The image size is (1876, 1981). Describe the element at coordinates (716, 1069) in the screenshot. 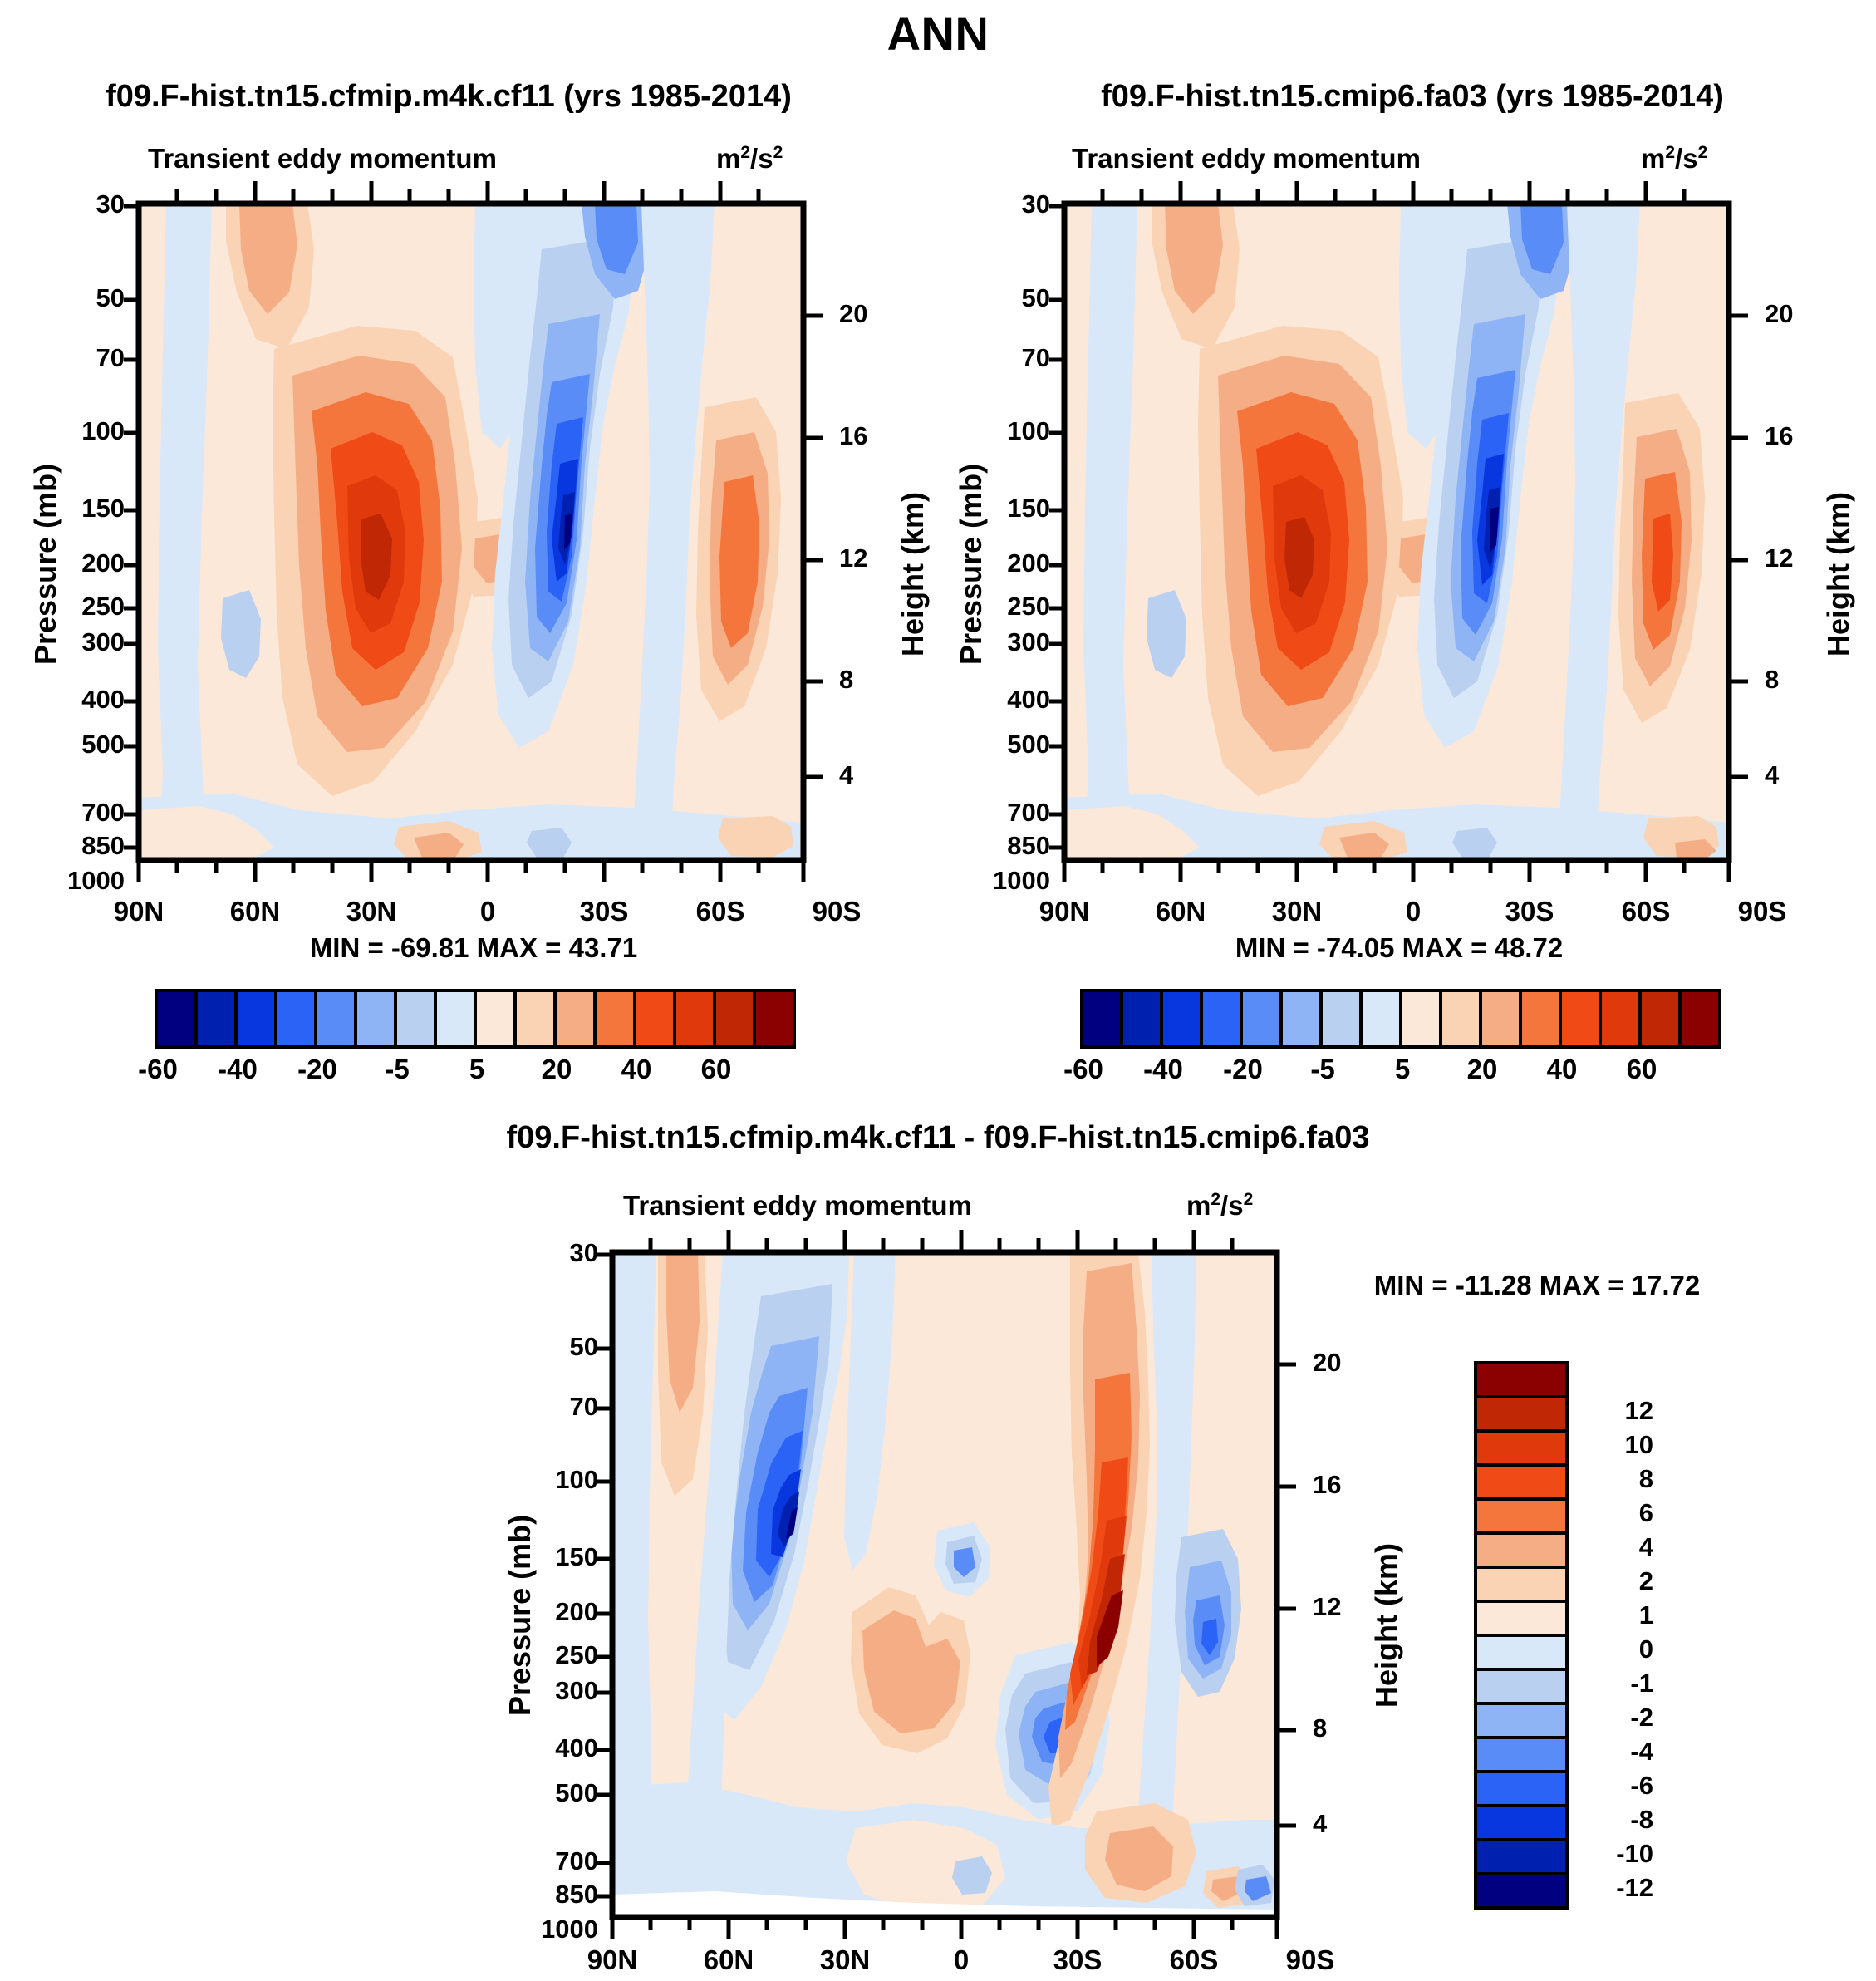

I see `cbar-tick-left: 60` at that location.